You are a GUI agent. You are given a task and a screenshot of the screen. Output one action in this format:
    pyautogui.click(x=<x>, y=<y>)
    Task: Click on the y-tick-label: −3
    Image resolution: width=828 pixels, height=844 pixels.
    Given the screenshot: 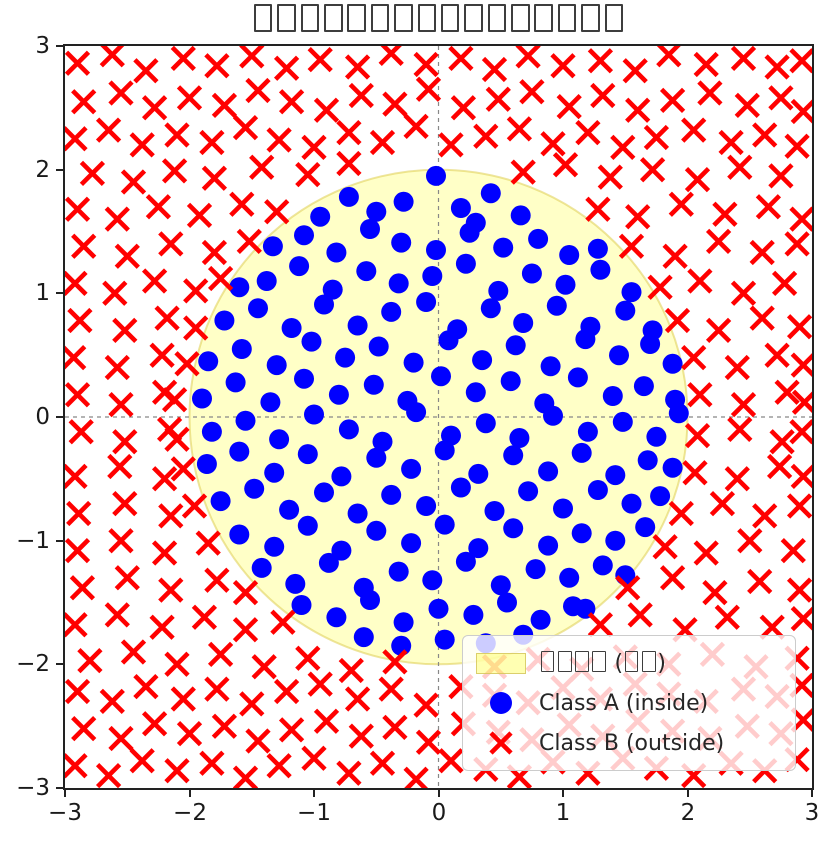 What is the action you would take?
    pyautogui.click(x=33, y=788)
    